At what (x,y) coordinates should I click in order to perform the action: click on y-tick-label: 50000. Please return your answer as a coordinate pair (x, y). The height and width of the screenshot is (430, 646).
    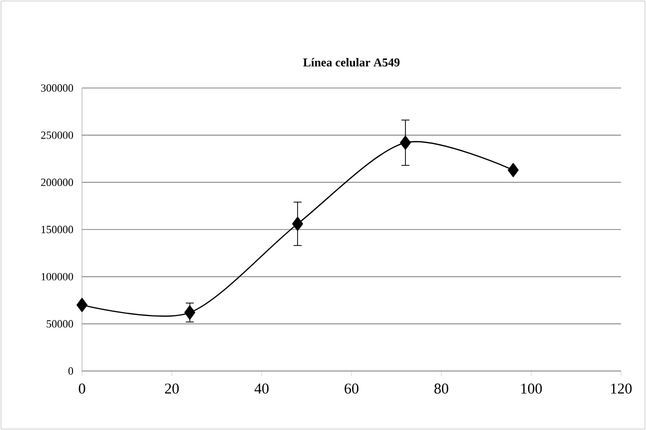
    Looking at the image, I should click on (60, 324).